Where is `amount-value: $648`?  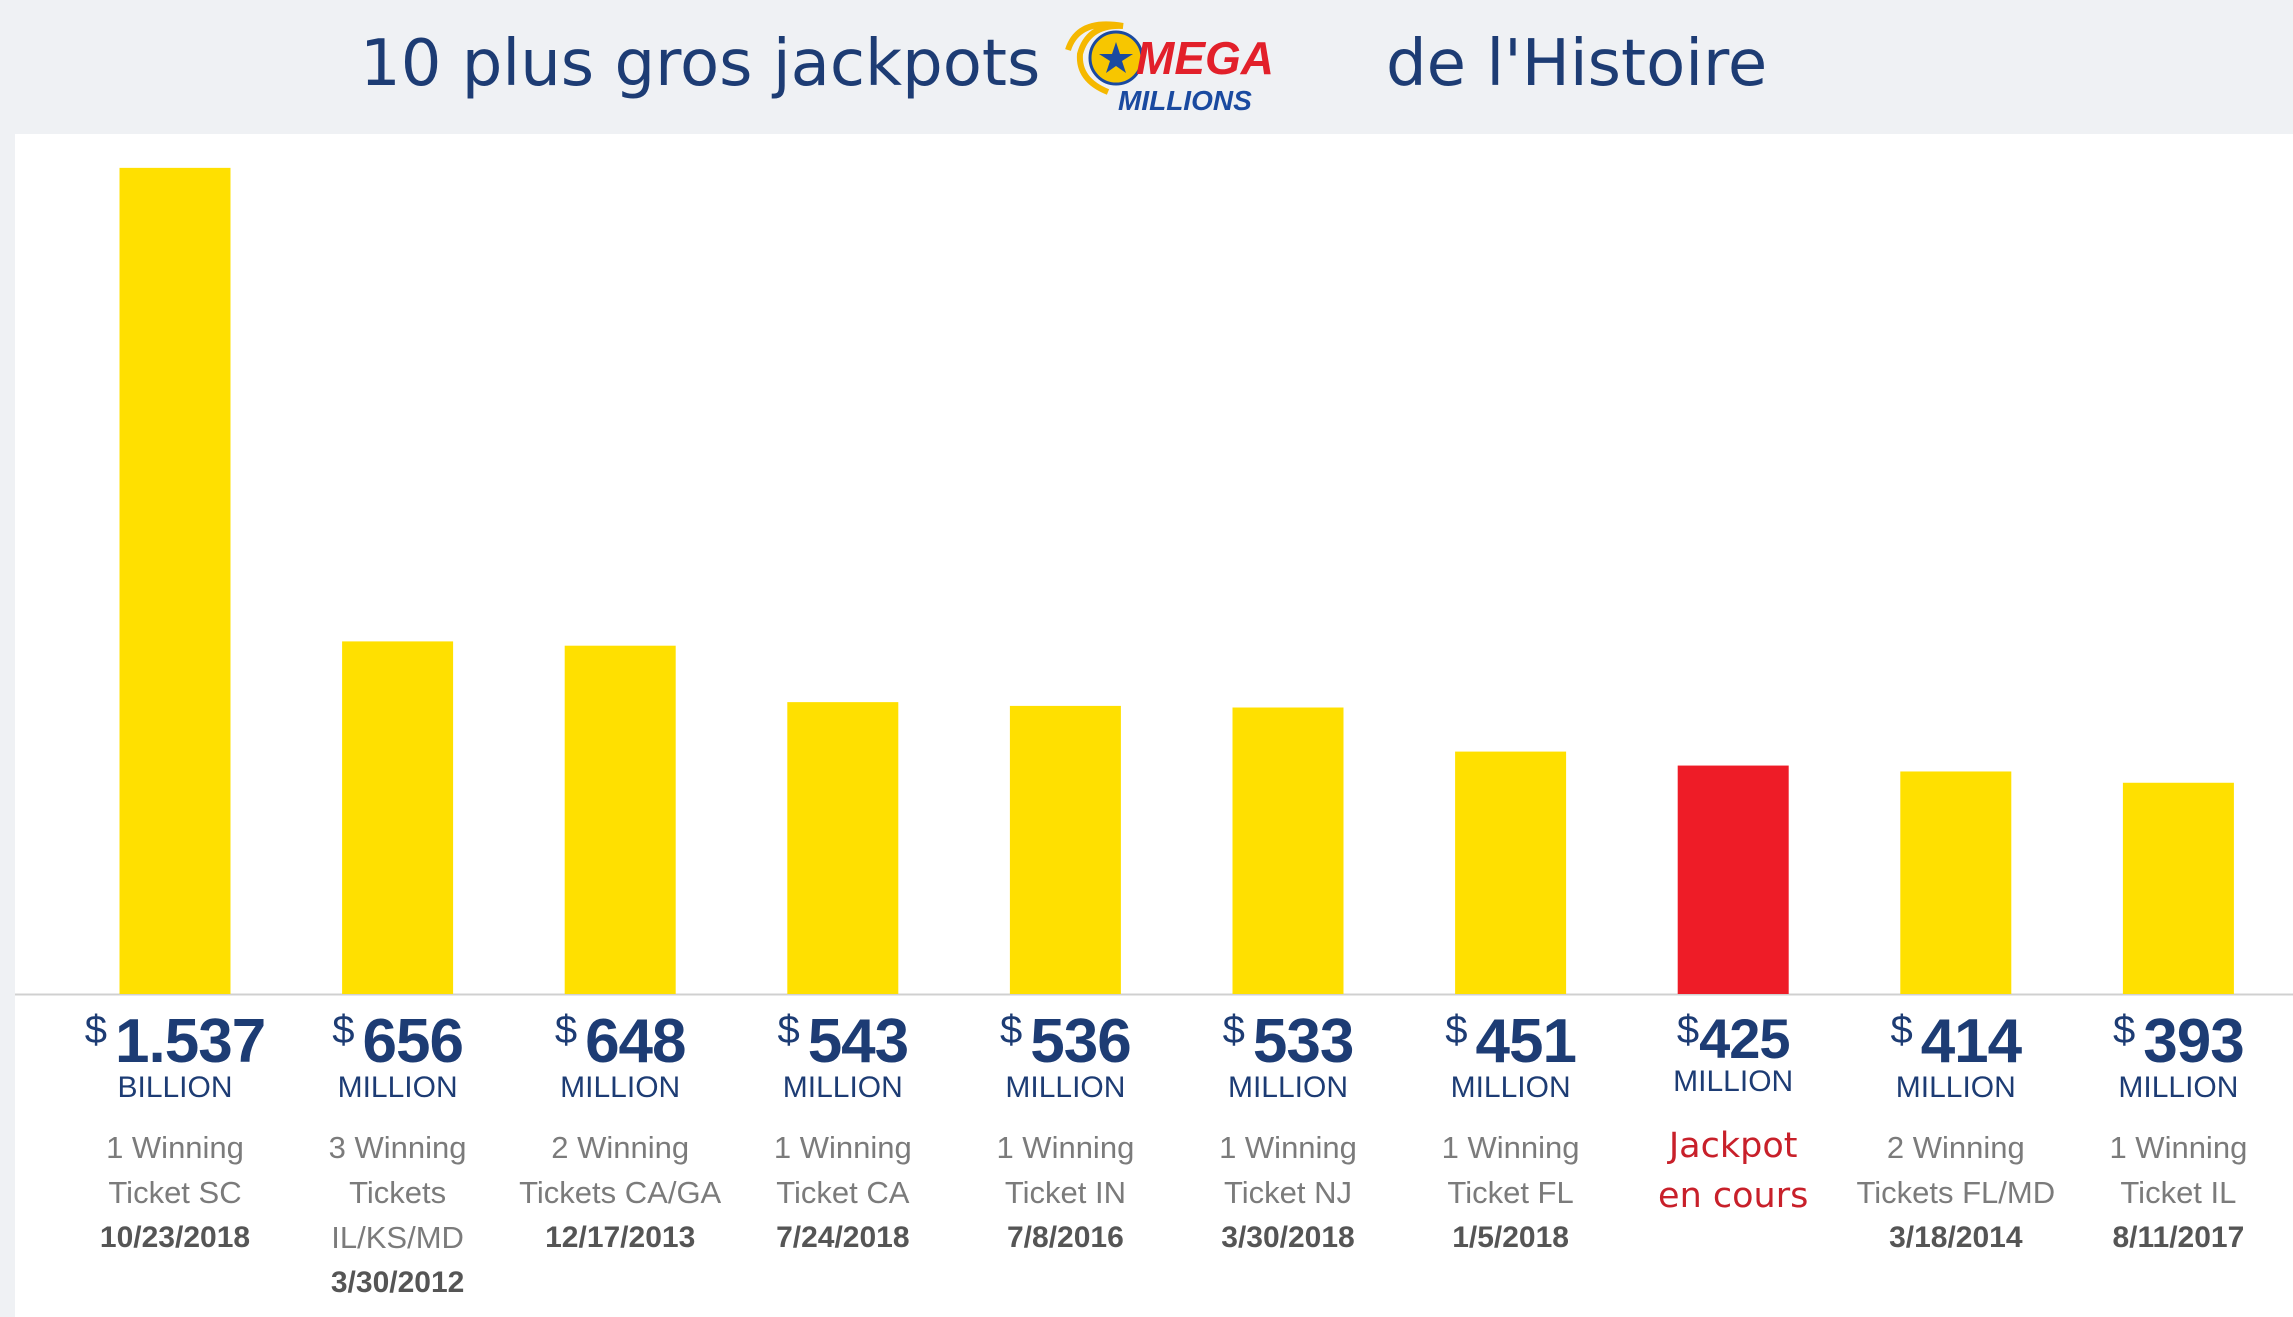 amount-value: $648 is located at coordinates (620, 1041).